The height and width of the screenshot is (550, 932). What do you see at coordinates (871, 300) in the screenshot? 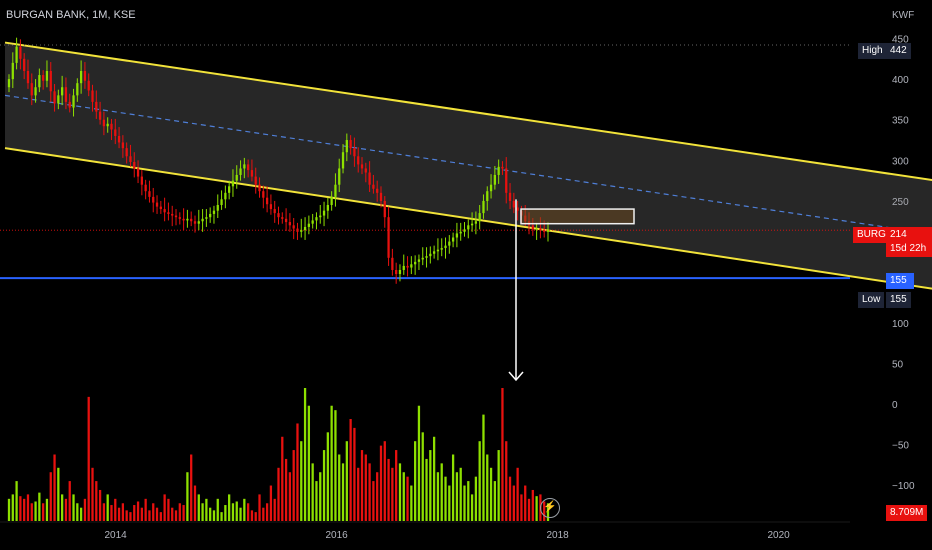
I see `low-tag-label: Low` at bounding box center [871, 300].